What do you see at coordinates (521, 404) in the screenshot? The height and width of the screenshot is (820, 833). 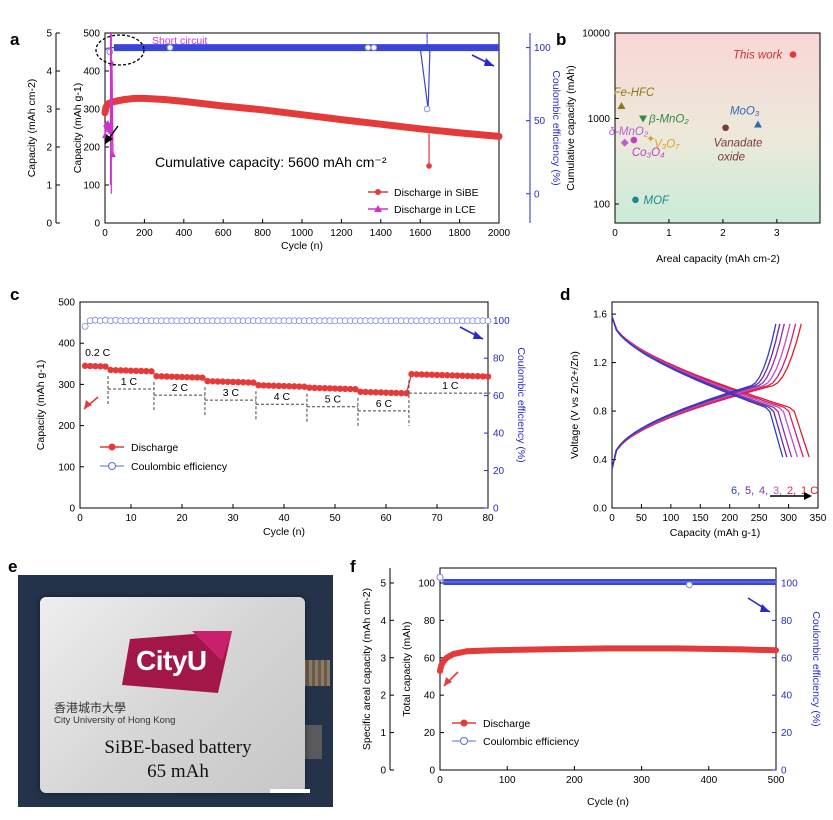 I see `panel-c-ylabel-right: Coulombic efficiency (%)` at bounding box center [521, 404].